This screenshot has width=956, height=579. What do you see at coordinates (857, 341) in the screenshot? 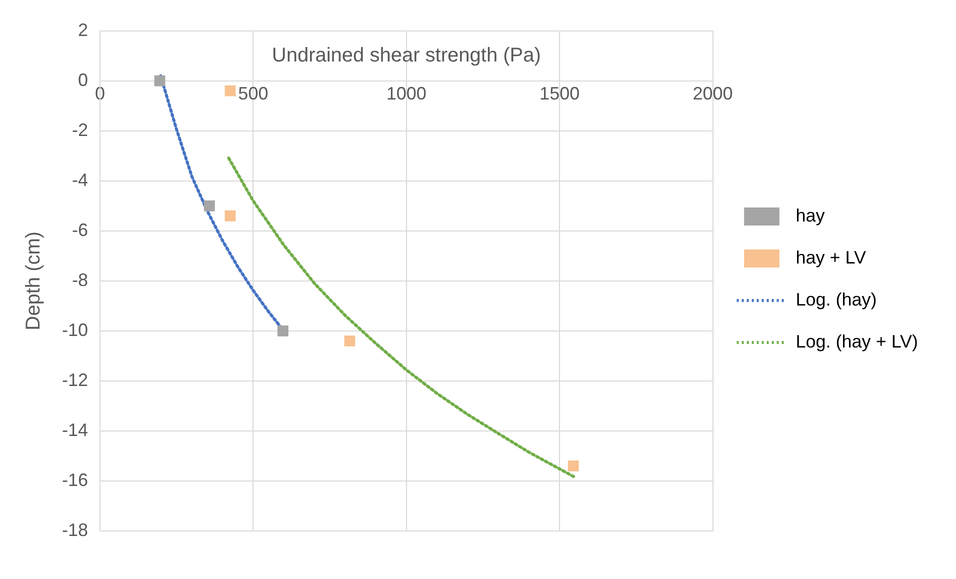
I see `legend-label: Log. (hay + LV)` at bounding box center [857, 341].